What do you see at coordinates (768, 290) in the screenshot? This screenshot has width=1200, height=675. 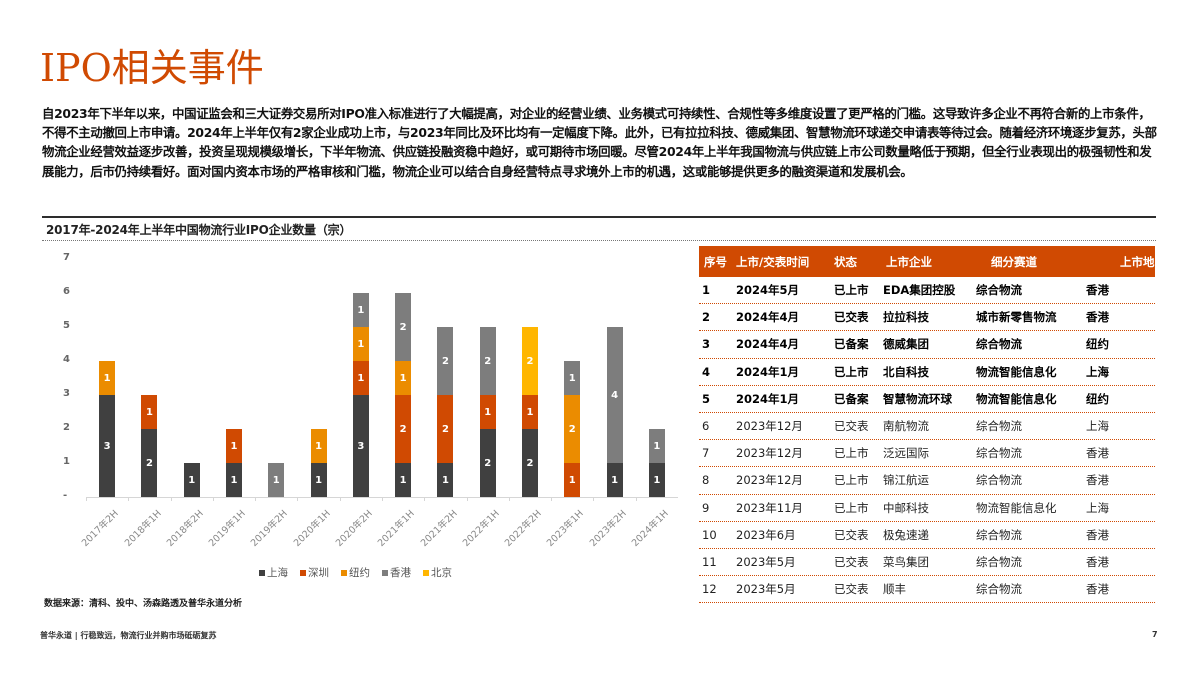 I see `cell-date: 2024年5月` at bounding box center [768, 290].